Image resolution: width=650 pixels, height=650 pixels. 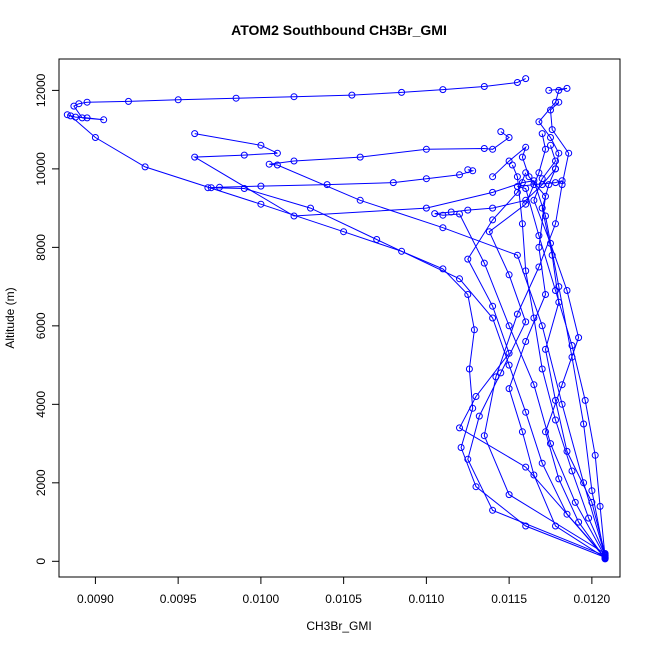 I want to click on y-tick-label: 4000, so click(x=41, y=404).